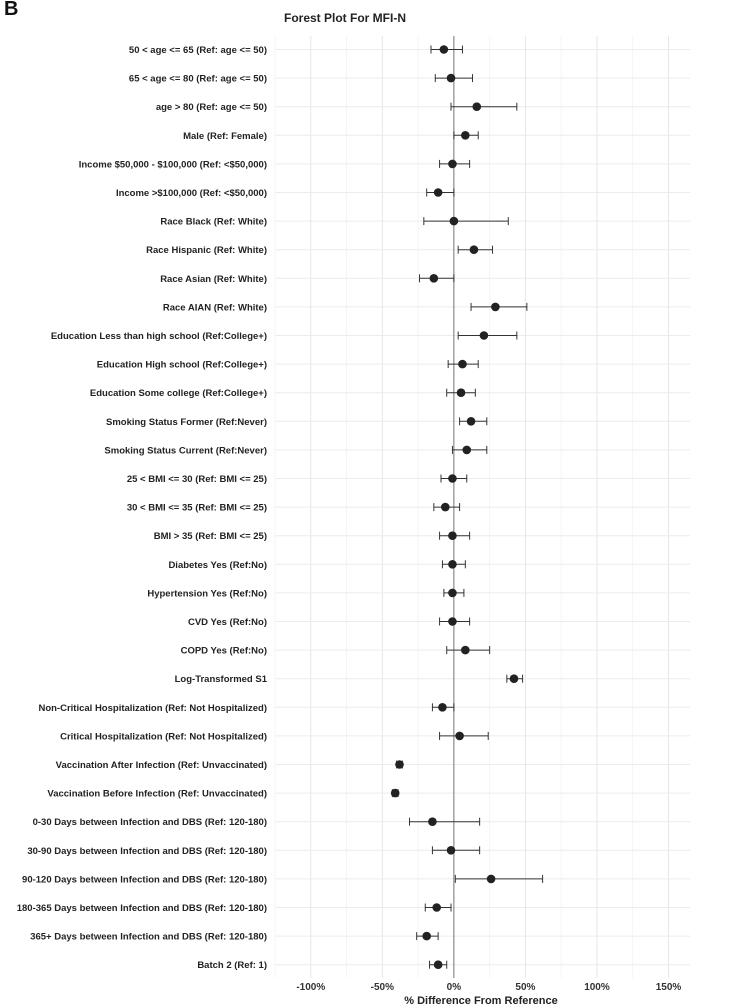 The height and width of the screenshot is (1006, 750). What do you see at coordinates (382, 987) in the screenshot?
I see `x-tick-label: -50%` at bounding box center [382, 987].